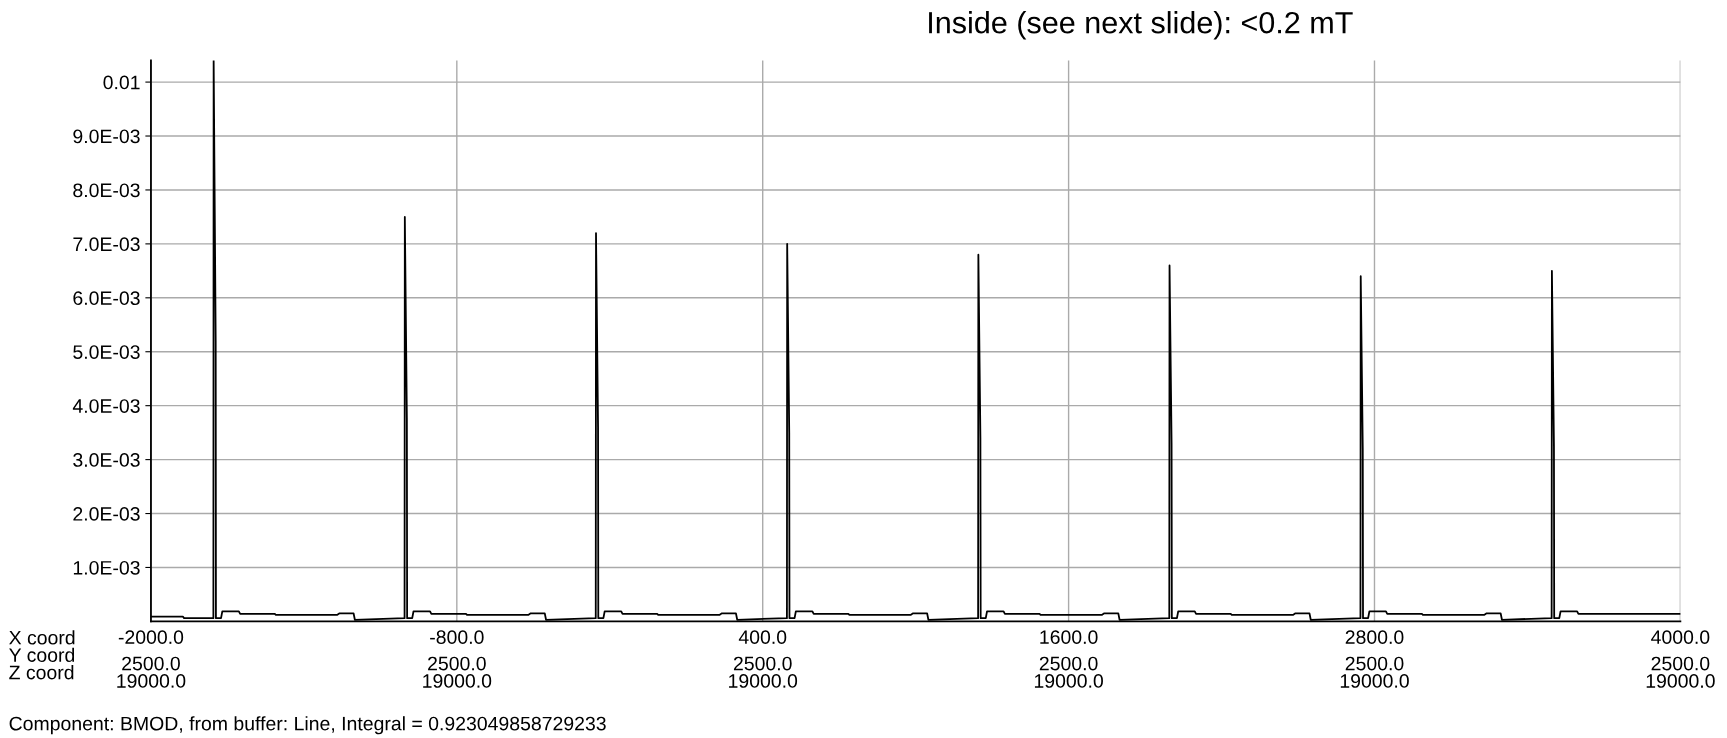  I want to click on y-tick-label: 8.0E-03, so click(106, 190).